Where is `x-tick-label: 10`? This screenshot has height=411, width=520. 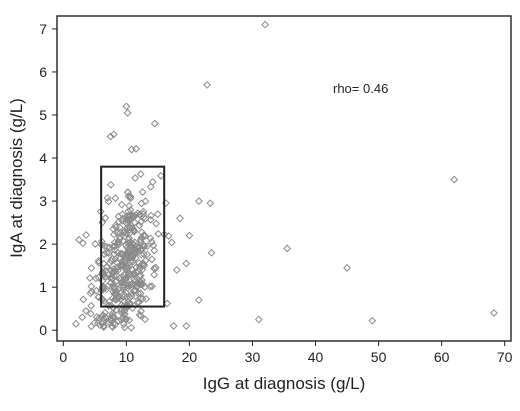
x-tick-label: 10 is located at coordinates (127, 357).